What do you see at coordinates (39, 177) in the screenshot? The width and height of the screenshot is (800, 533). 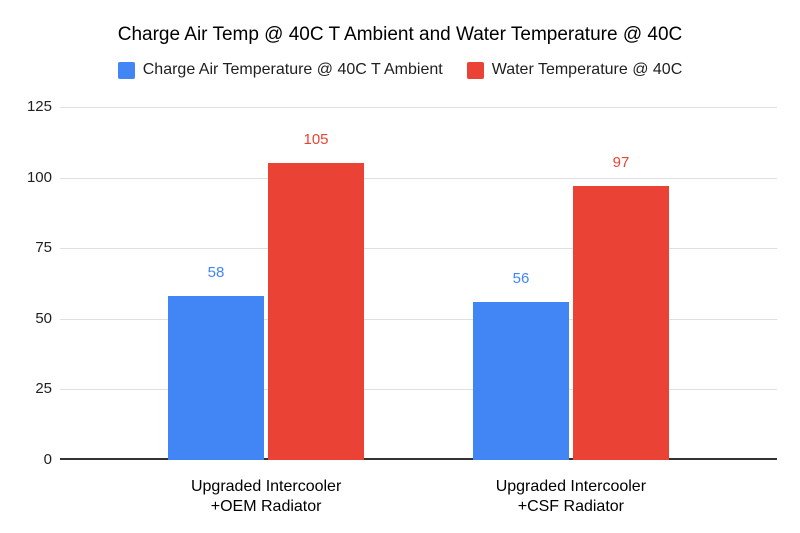 I see `y-tick-label: 100` at bounding box center [39, 177].